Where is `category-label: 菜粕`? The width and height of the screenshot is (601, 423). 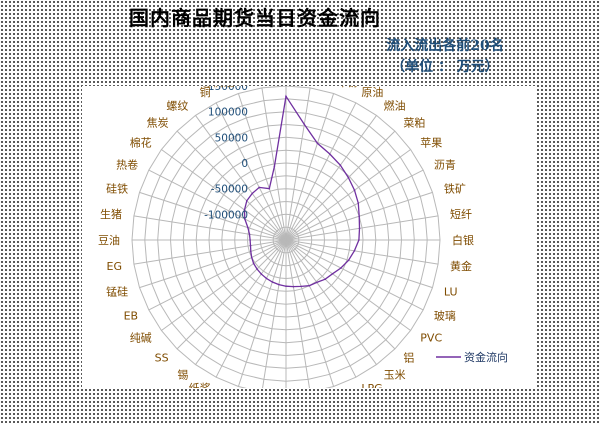 category-label: 菜粕 is located at coordinates (414, 123).